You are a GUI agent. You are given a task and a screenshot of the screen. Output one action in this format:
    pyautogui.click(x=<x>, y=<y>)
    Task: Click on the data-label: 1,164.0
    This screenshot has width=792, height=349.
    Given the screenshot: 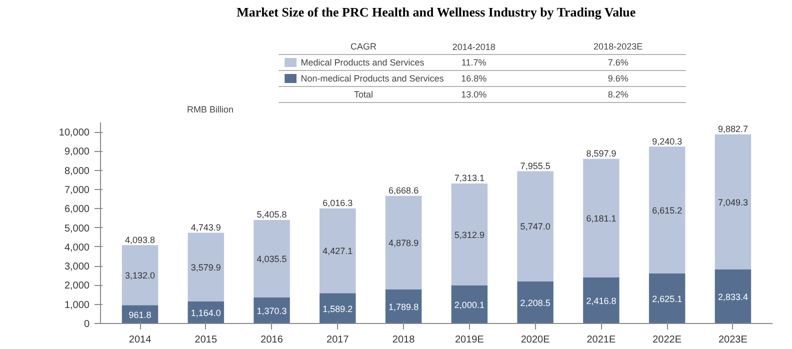 What is the action you would take?
    pyautogui.click(x=205, y=313)
    